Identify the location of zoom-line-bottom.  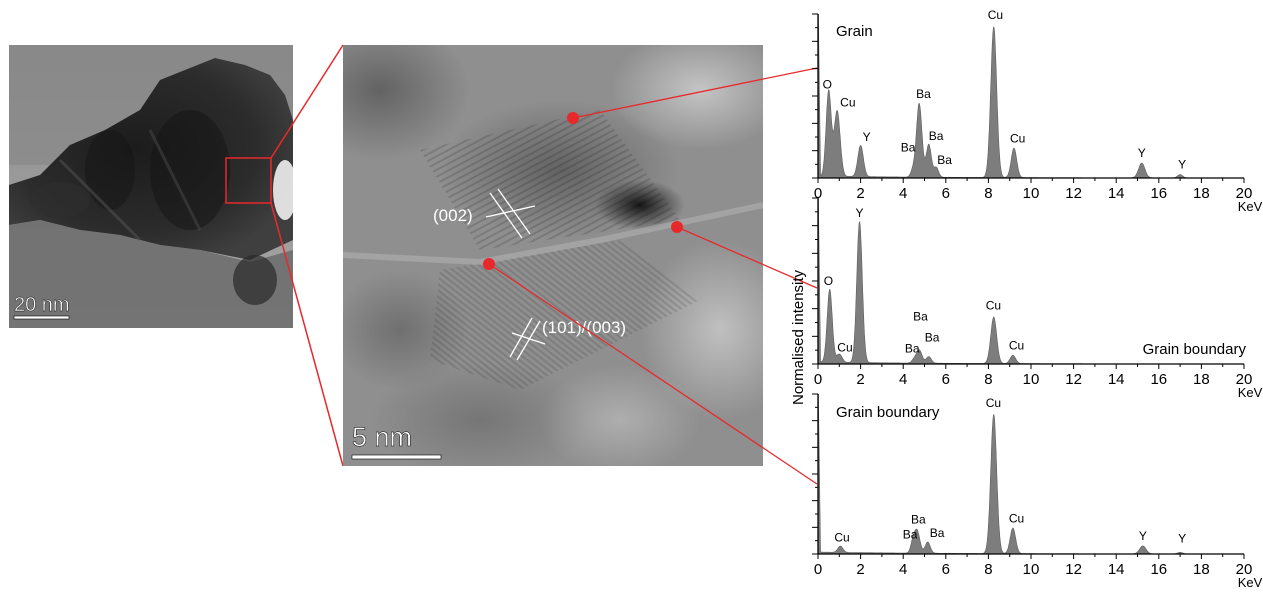
(307, 334).